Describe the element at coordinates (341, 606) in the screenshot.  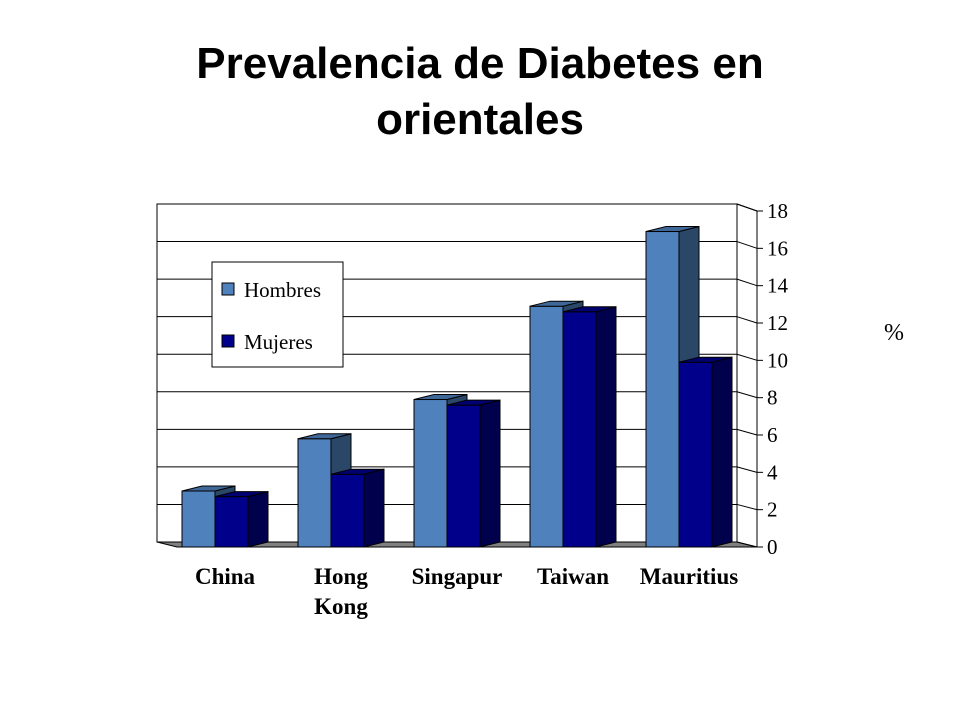
I see `category-label-1-1: Kong` at that location.